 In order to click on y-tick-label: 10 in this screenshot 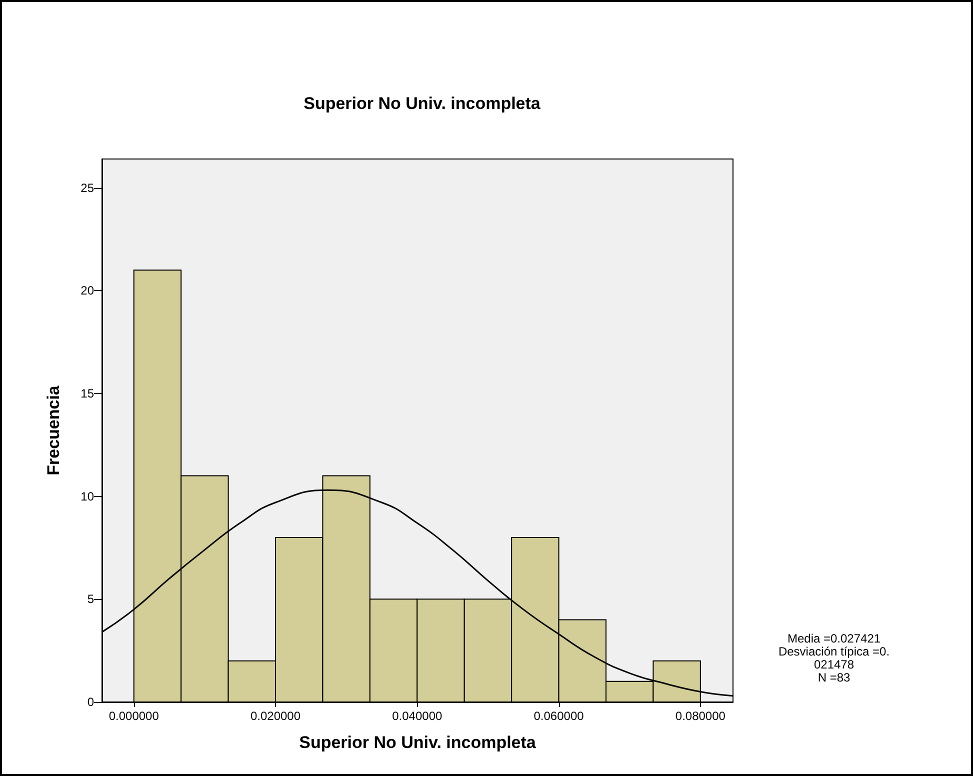, I will do `click(87, 496)`.